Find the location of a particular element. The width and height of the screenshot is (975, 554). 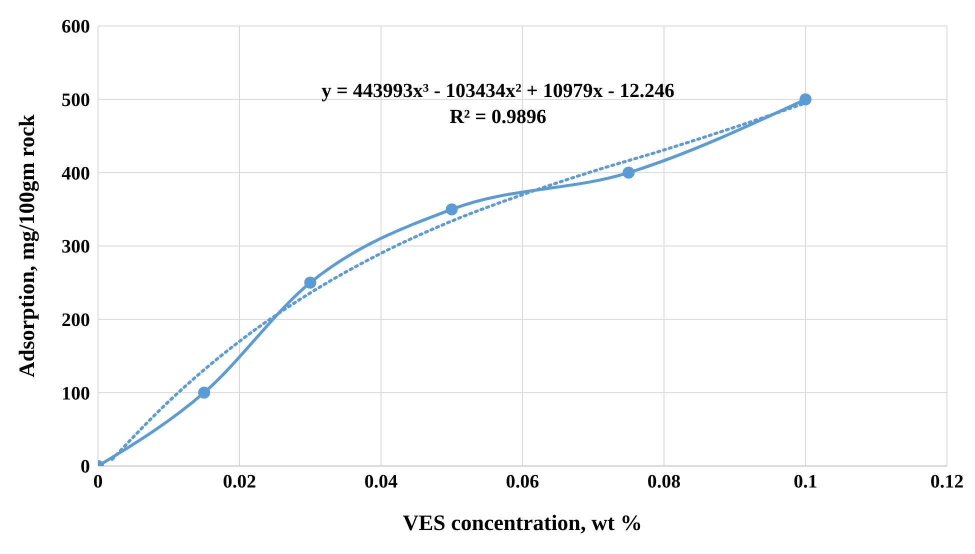

x-tick-label: 0.08 is located at coordinates (664, 481).